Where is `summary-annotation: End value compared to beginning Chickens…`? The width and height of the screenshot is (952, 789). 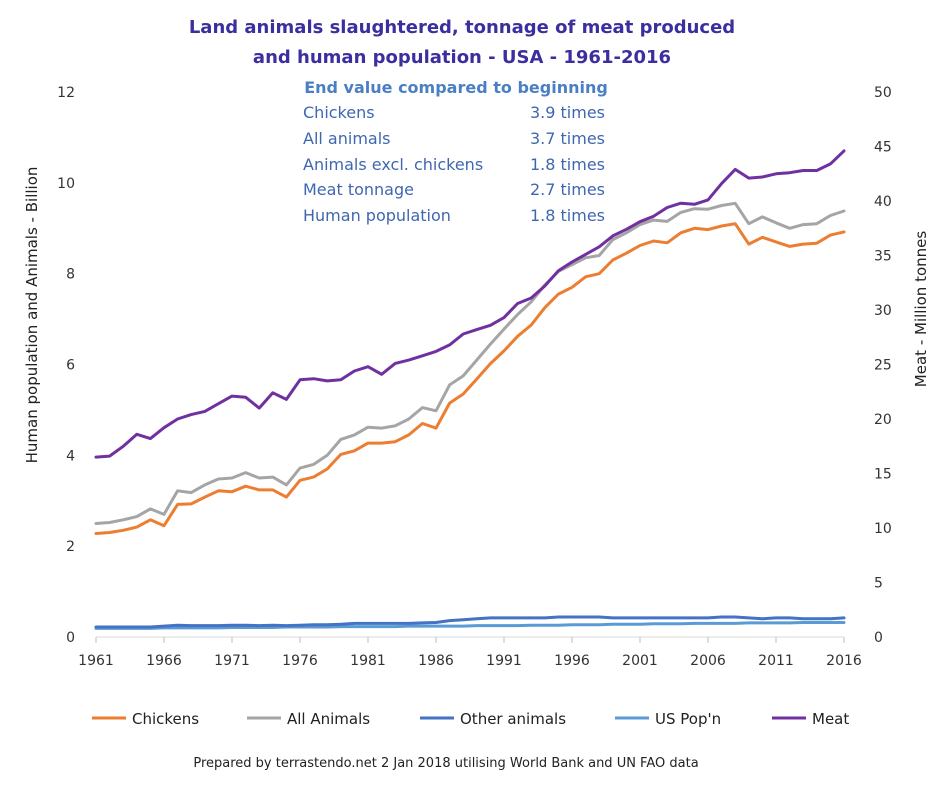 summary-annotation: End value compared to beginning Chickens… is located at coordinates (455, 151).